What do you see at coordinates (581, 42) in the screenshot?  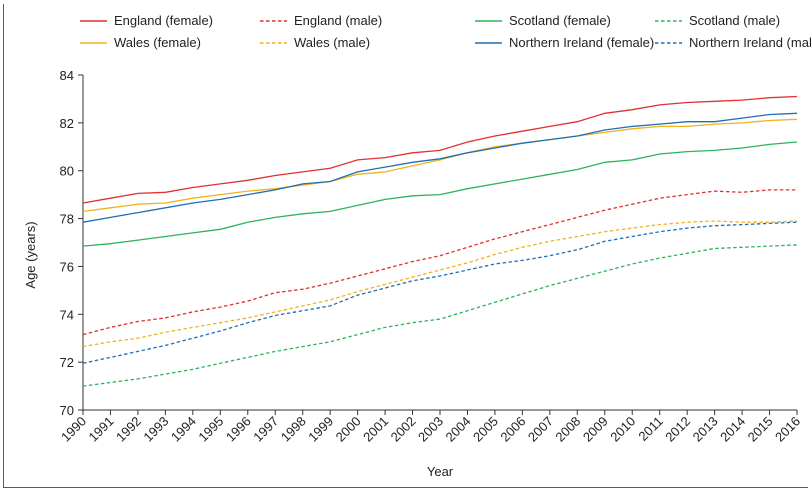 I see `legend-label: Northern Ireland (female)` at bounding box center [581, 42].